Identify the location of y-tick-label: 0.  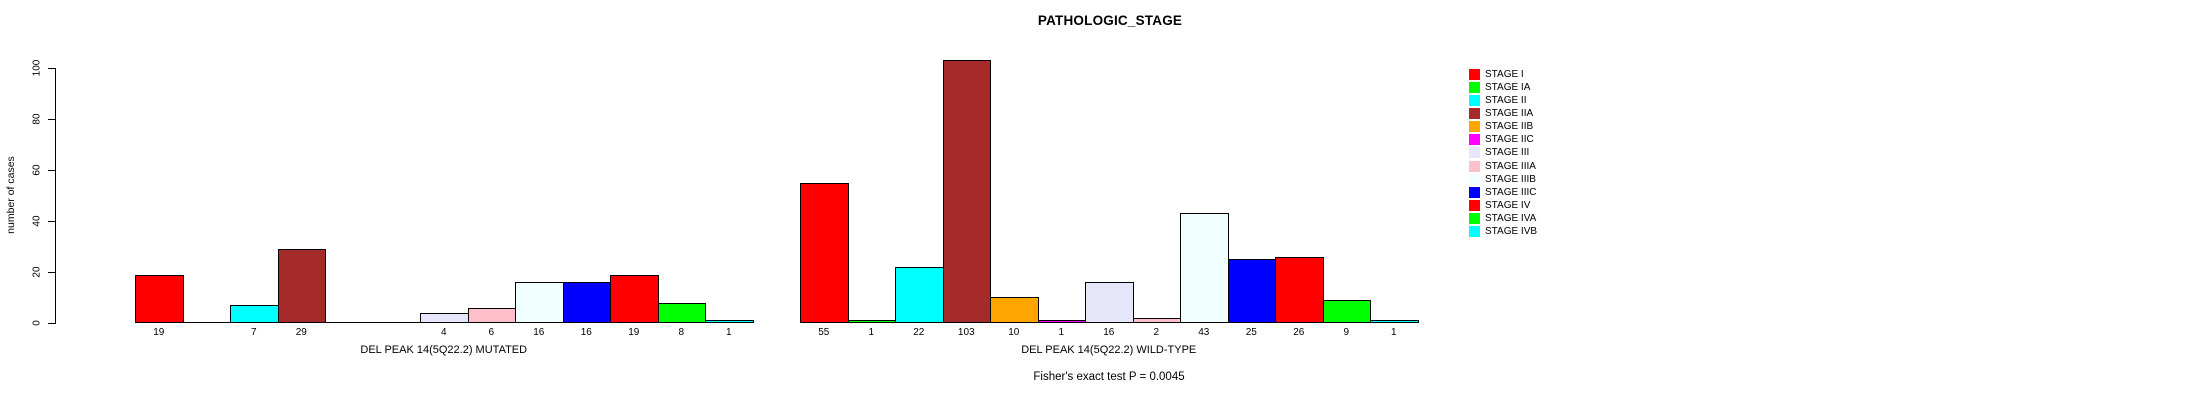
(37, 323).